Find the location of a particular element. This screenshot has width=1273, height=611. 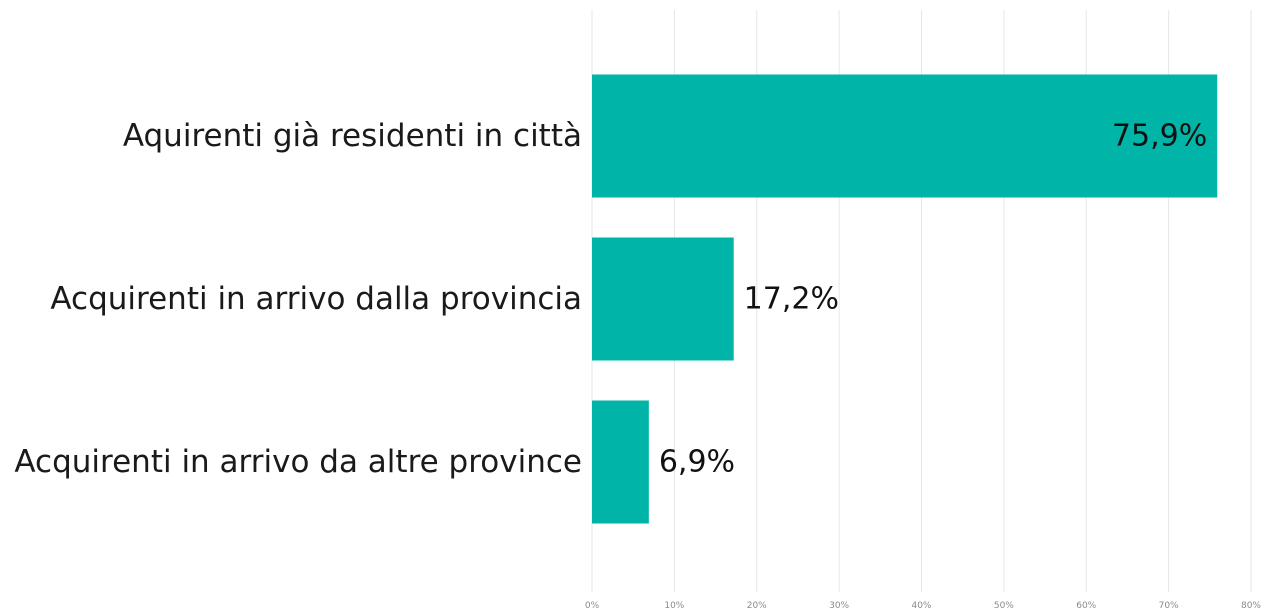

category-label: Acquirenti in arrivo da altre province is located at coordinates (298, 462).